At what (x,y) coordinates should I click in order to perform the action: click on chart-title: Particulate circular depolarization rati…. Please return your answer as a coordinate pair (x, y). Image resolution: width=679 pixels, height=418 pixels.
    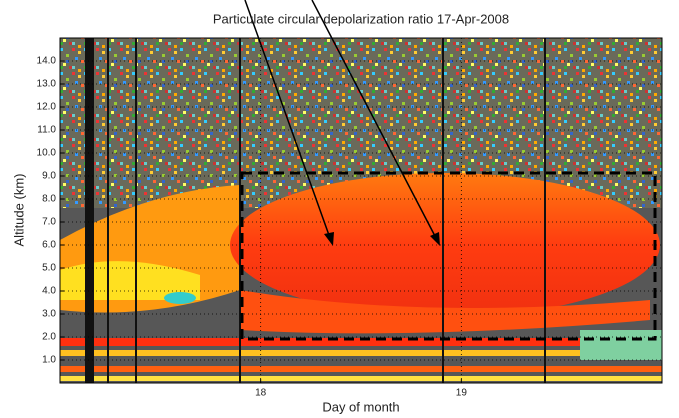
    Looking at the image, I should click on (361, 18).